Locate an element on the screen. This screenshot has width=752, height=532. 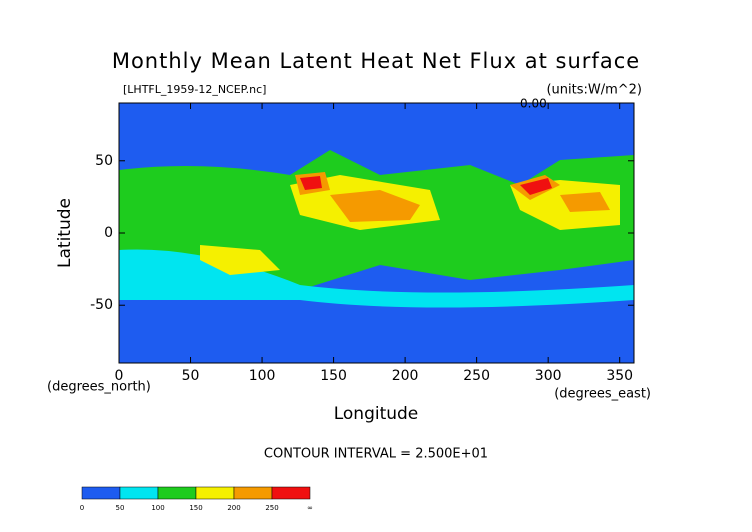
x-tick-label: 150 is located at coordinates (333, 376).